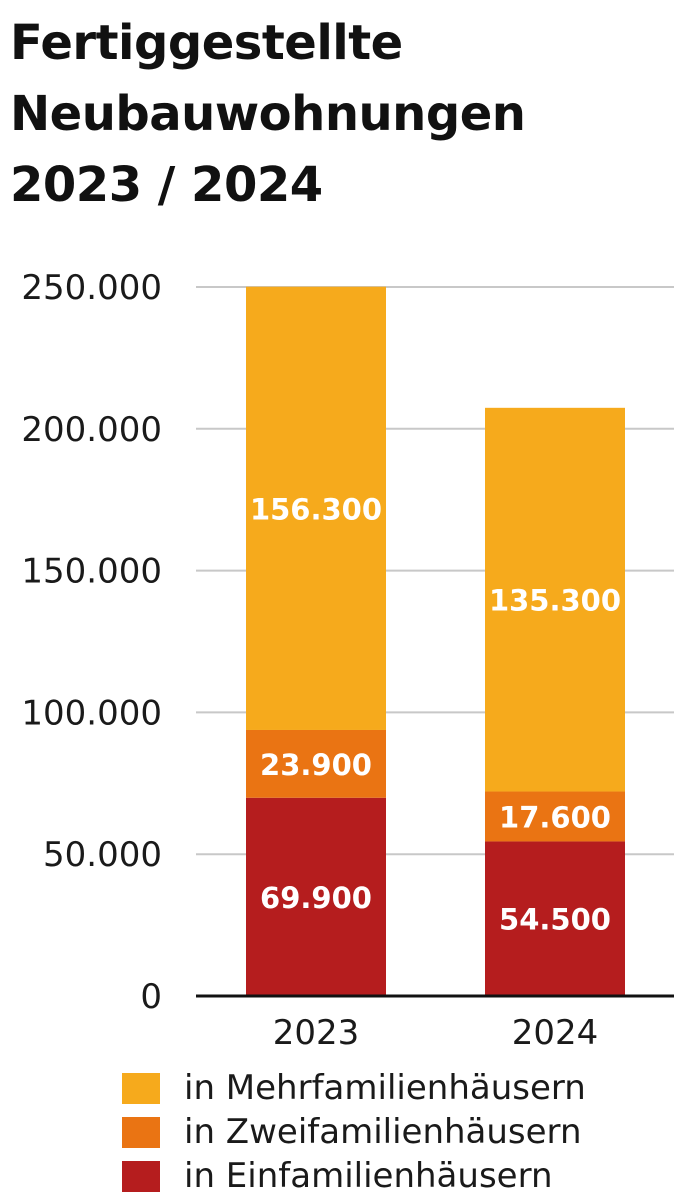 The image size is (692, 1200). Describe the element at coordinates (368, 1176) in the screenshot. I see `legend-label: in Einfamilienhäusern` at that location.